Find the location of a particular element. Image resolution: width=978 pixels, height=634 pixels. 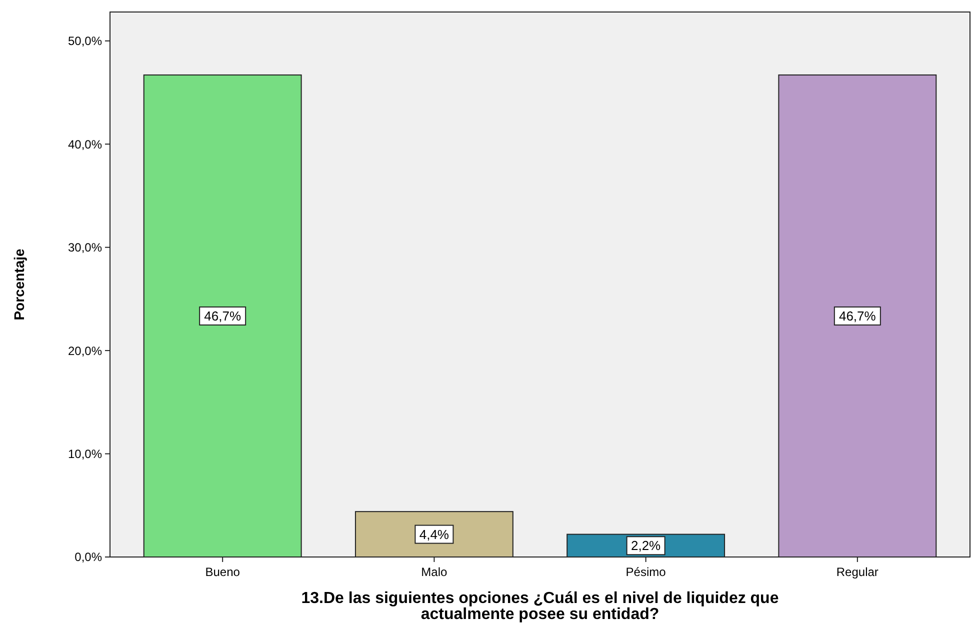

data-label: 2,2% is located at coordinates (646, 546).